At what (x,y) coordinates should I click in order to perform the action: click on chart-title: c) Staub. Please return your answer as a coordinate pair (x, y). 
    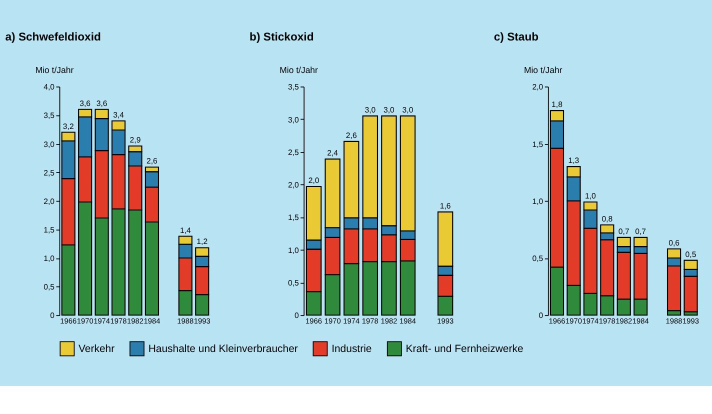
    Looking at the image, I should click on (516, 37).